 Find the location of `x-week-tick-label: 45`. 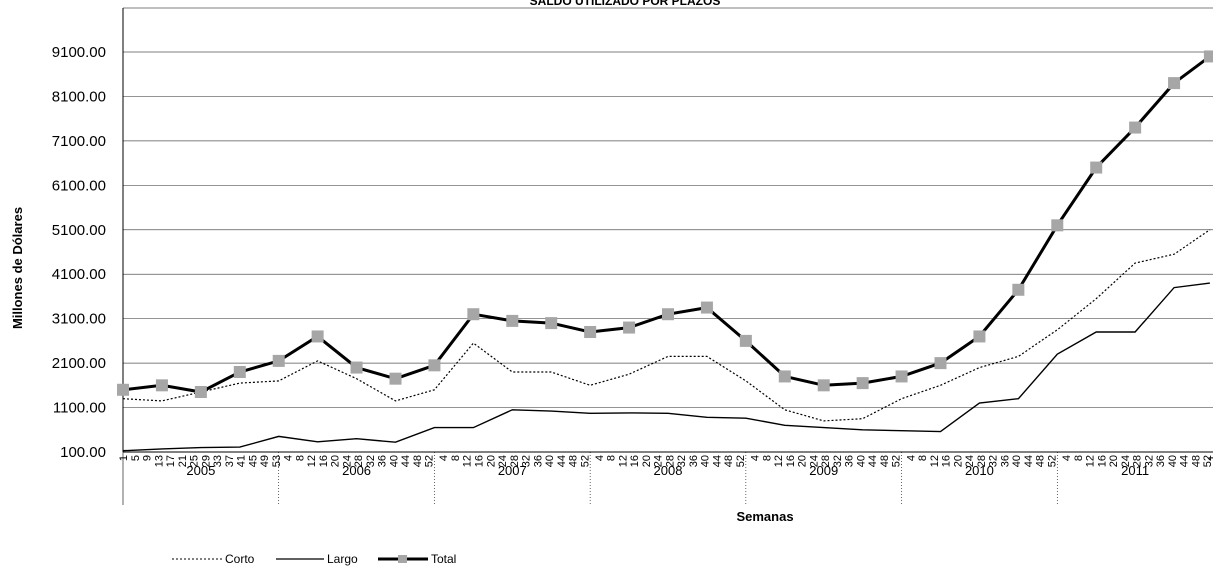

x-week-tick-label: 45 is located at coordinates (253, 461).